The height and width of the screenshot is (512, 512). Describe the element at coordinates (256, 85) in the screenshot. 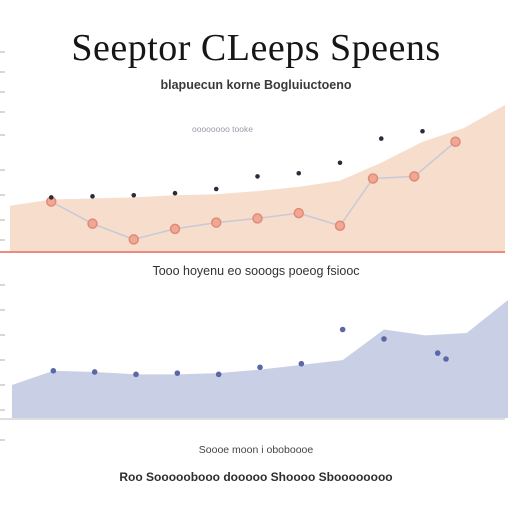

I see `chart-subtitle: blapuecun korne Bogluiuctoeno` at that location.